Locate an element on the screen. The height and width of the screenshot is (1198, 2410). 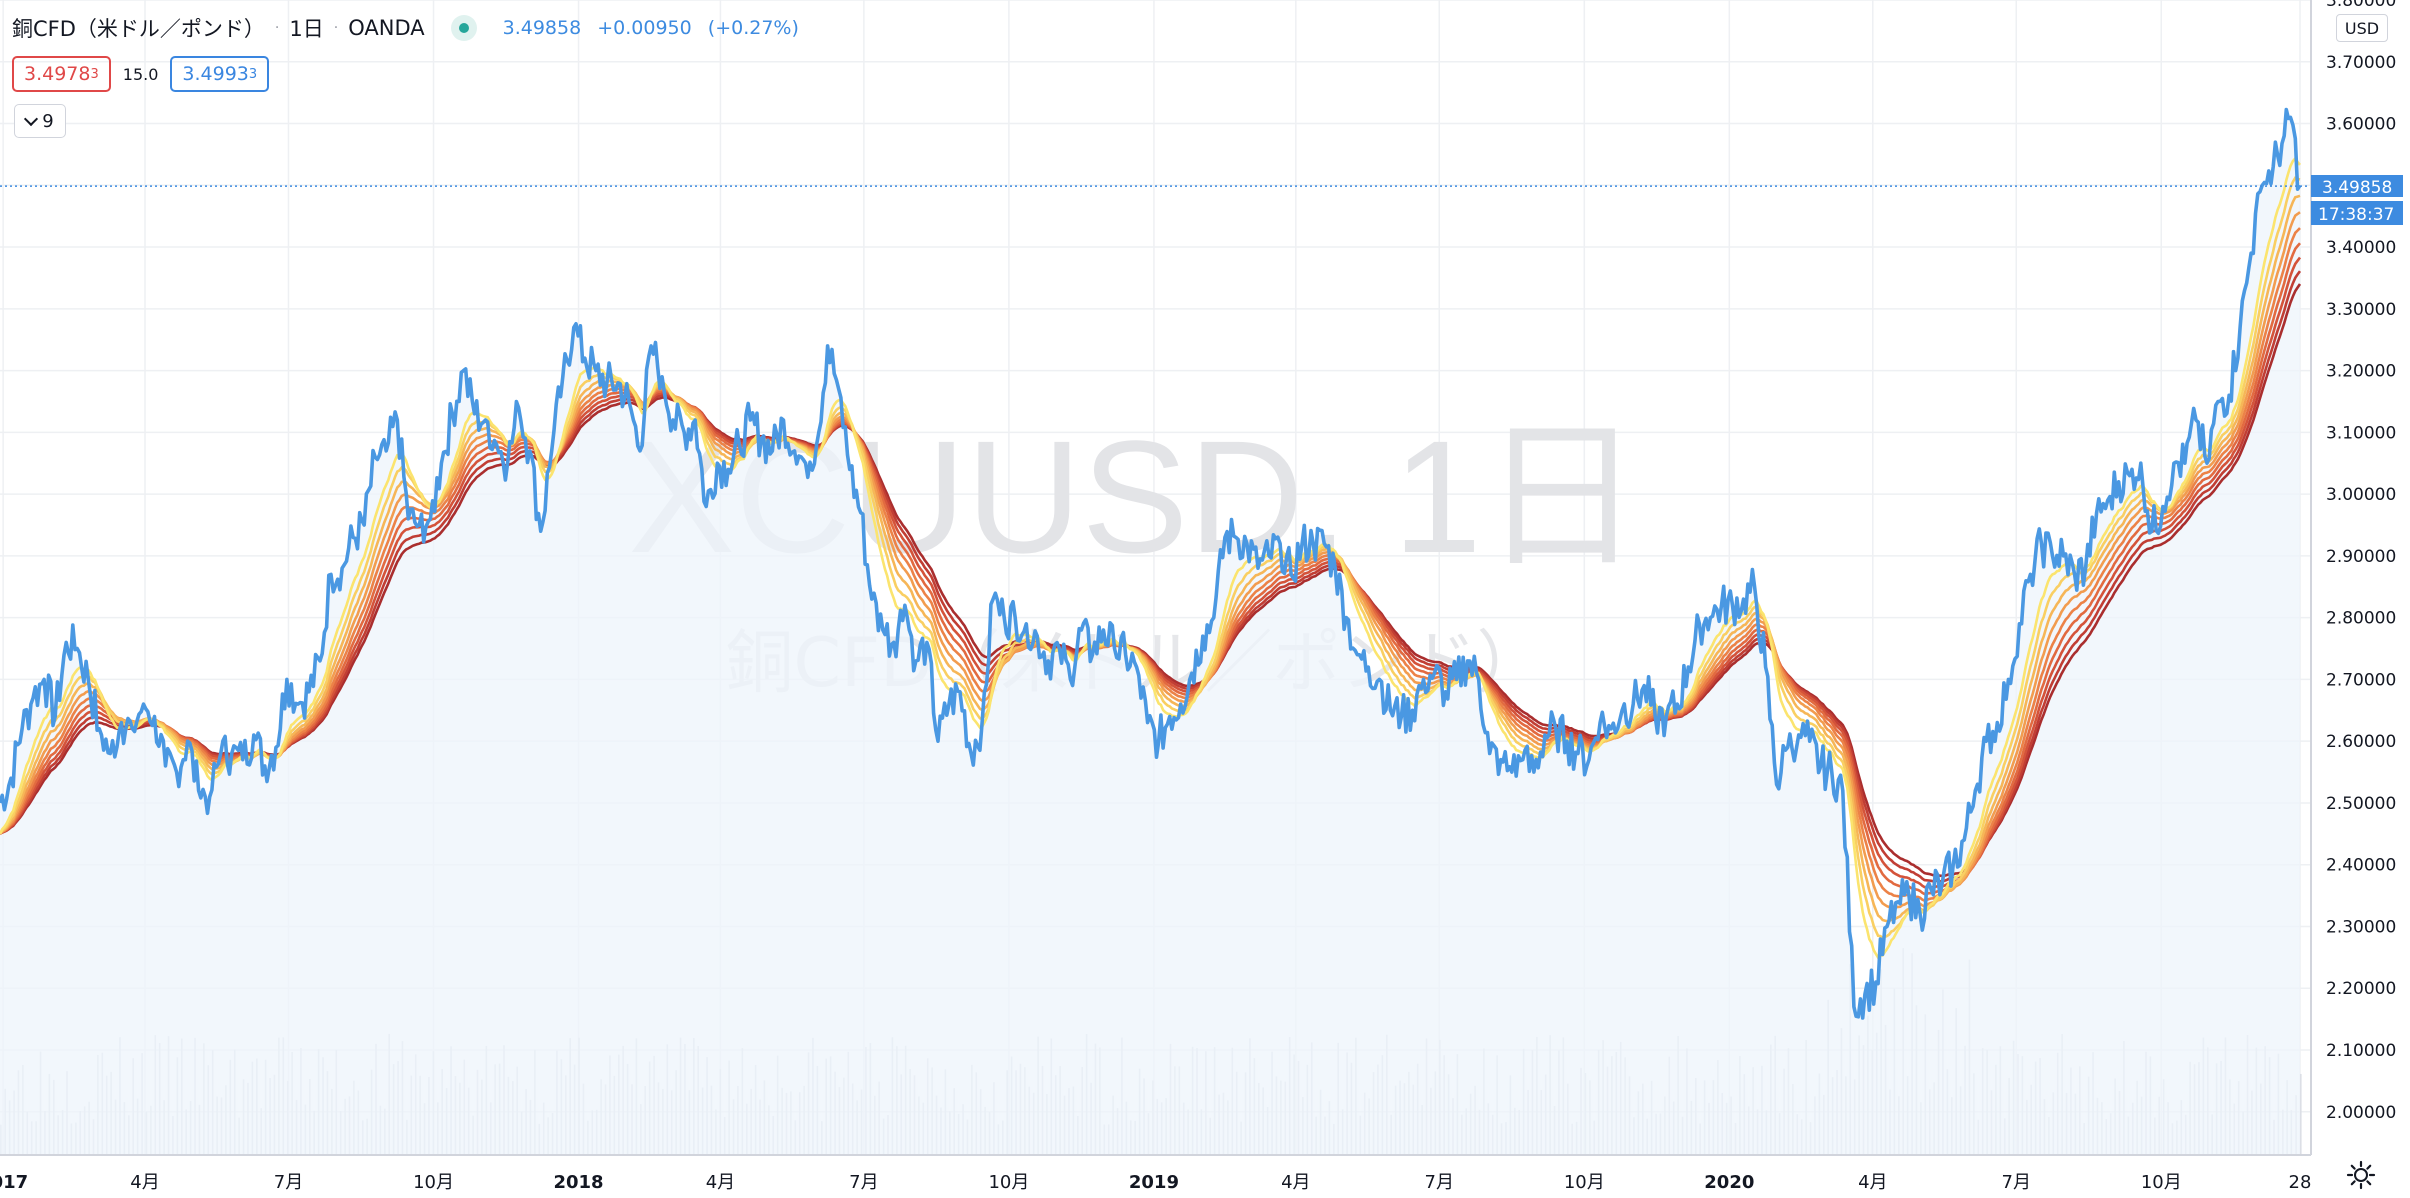
currency-unit-button: USD is located at coordinates (2362, 28).